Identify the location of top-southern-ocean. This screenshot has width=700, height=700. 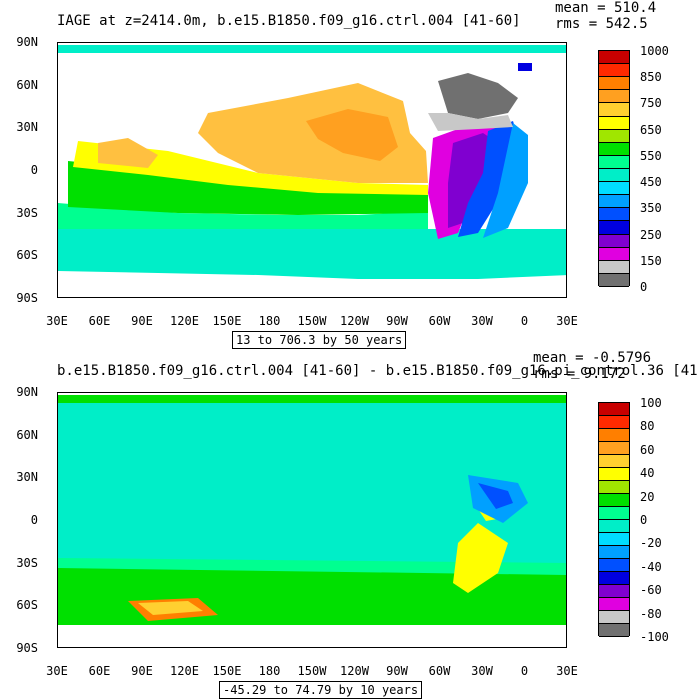
(312, 254).